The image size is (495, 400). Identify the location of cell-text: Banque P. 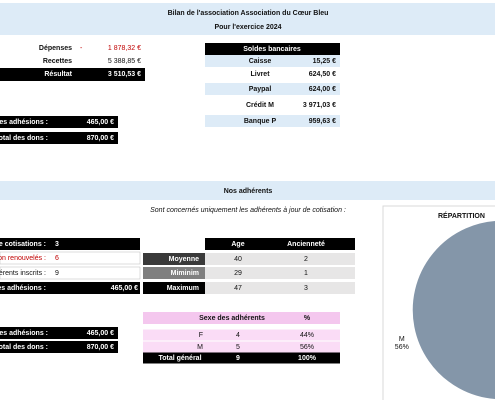
(260, 121).